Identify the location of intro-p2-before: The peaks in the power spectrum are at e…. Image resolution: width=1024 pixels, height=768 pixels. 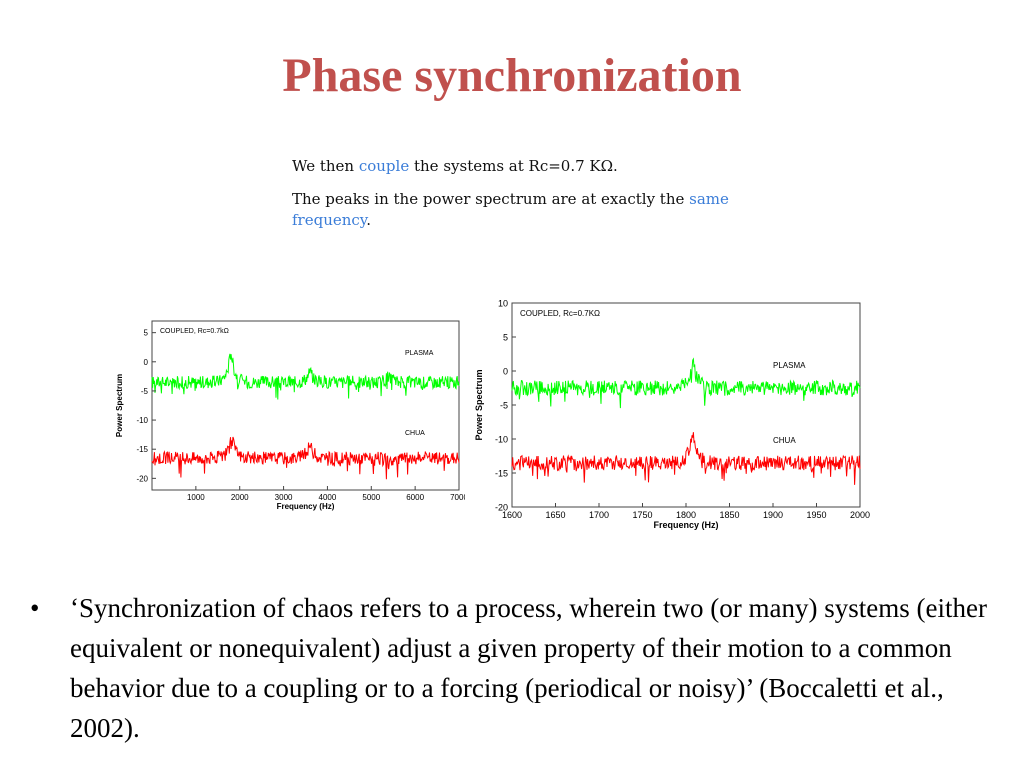
(491, 199).